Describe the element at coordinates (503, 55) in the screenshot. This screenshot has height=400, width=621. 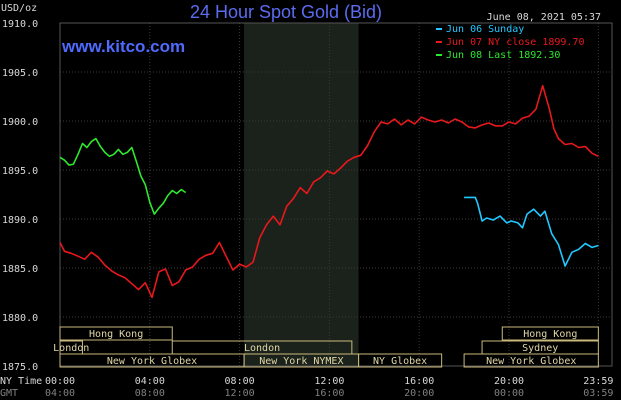
I see `legend-entry: Jun 08 Last 1892.30` at that location.